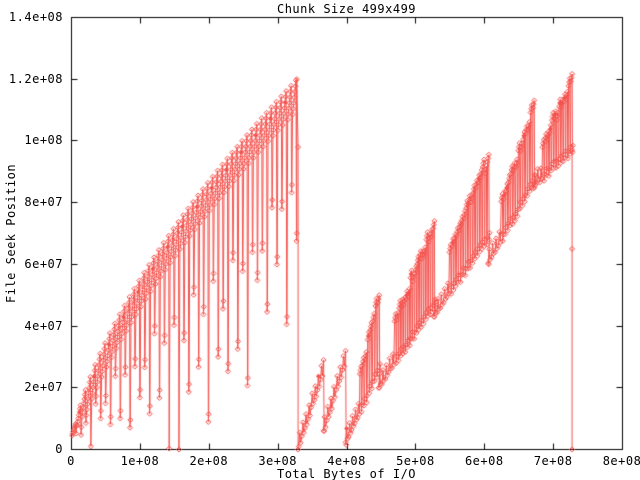 The width and height of the screenshot is (640, 480). Describe the element at coordinates (59, 449) in the screenshot. I see `y-tick-label: 0` at that location.